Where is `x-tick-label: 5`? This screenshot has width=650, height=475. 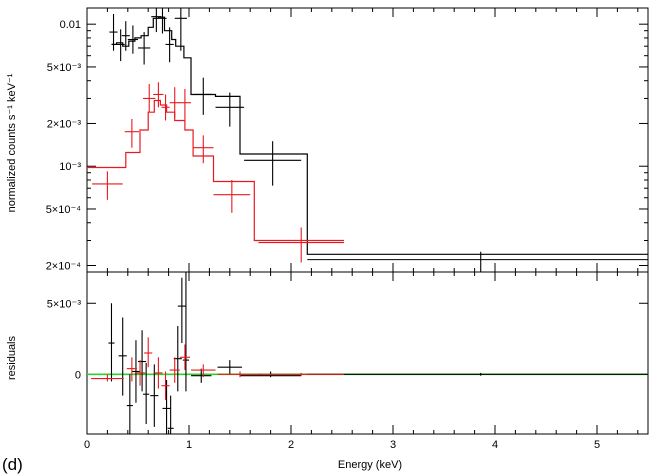 x-tick-label: 5 is located at coordinates (597, 445).